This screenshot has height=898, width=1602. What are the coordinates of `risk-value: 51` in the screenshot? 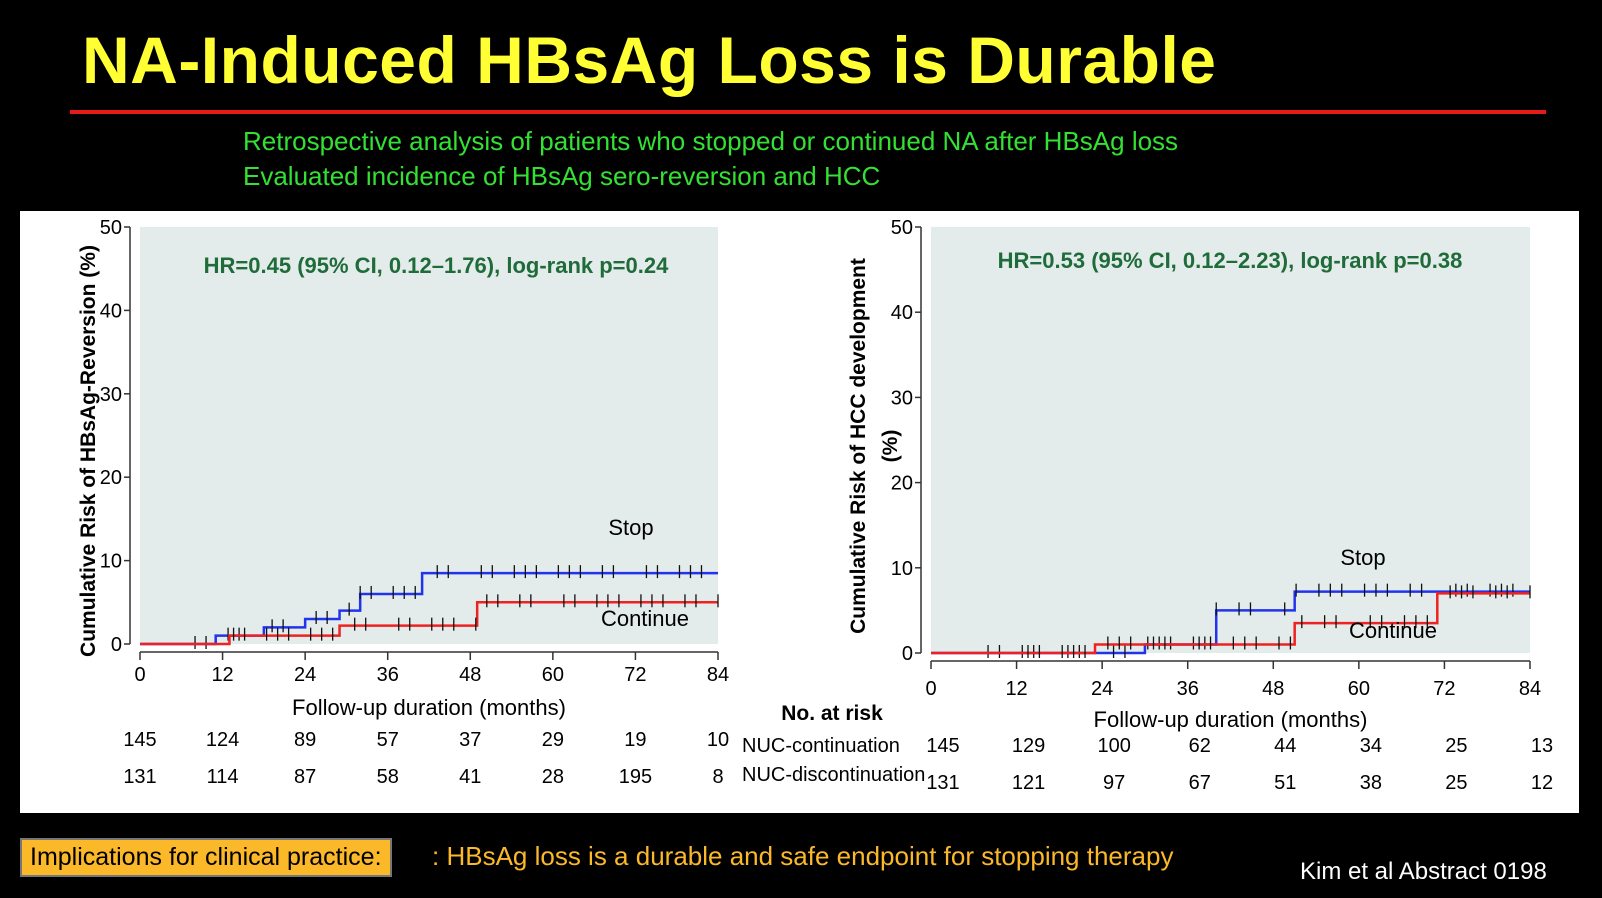 It's located at (1285, 783).